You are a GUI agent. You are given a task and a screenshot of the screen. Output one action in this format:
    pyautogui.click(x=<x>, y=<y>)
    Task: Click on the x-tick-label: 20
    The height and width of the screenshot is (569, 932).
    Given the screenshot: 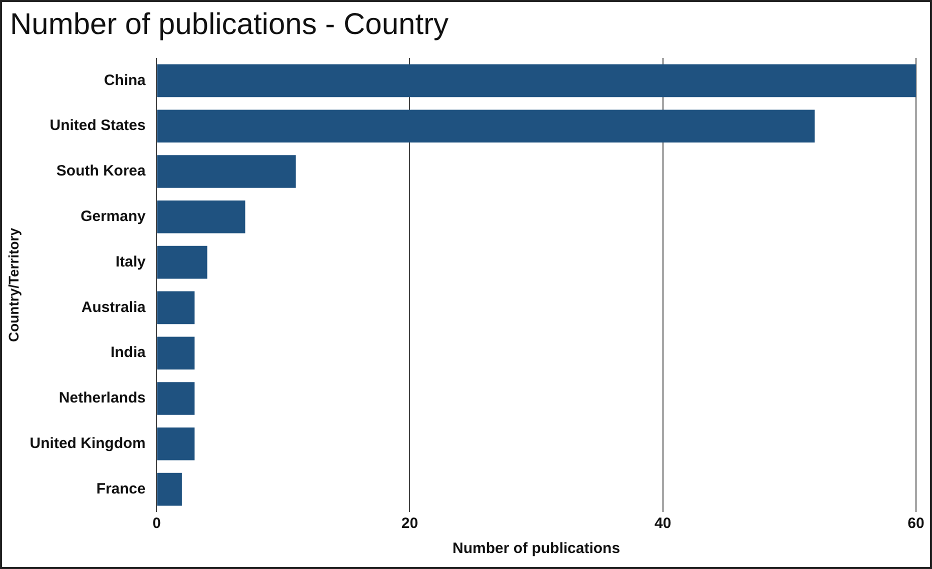 What is the action you would take?
    pyautogui.click(x=409, y=523)
    